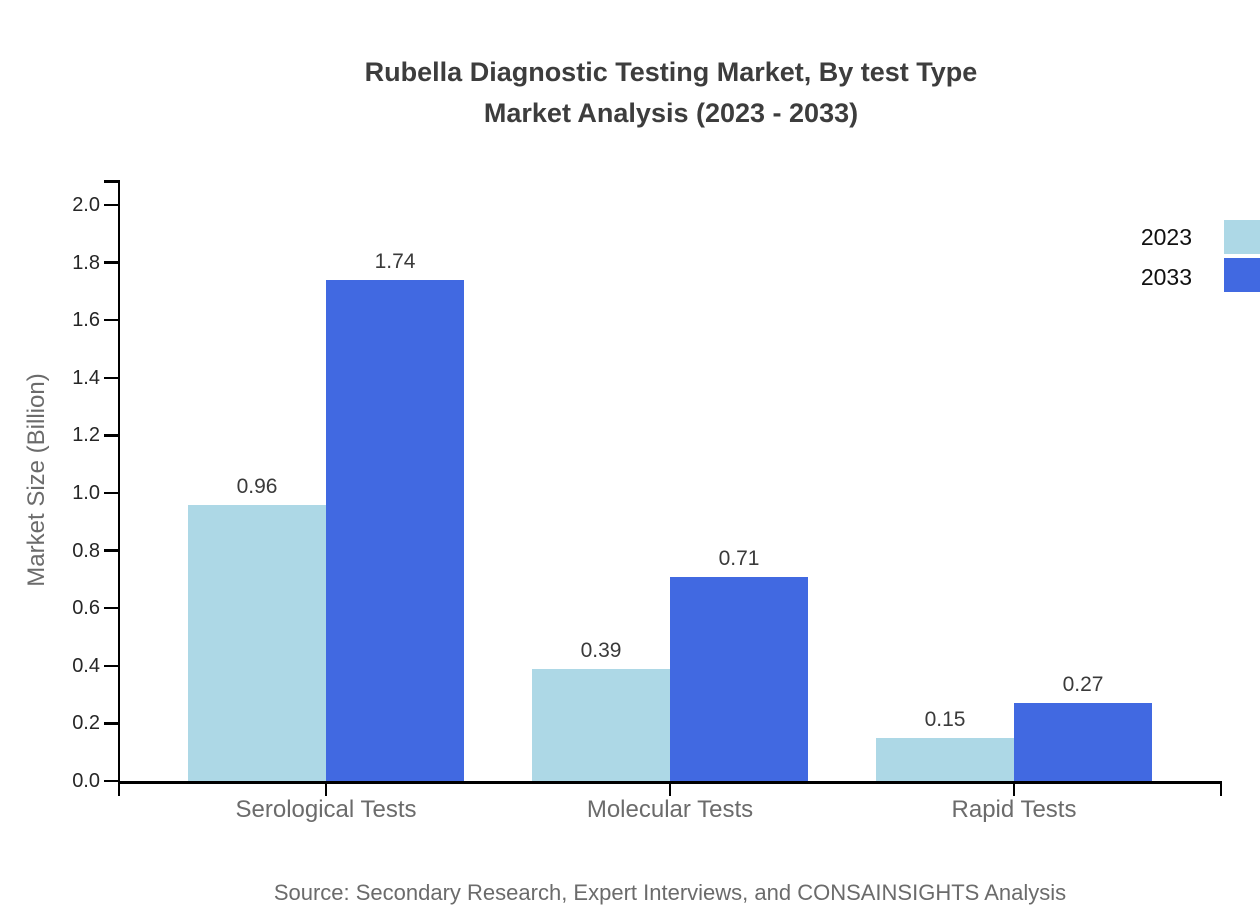 Image resolution: width=1260 pixels, height=920 pixels. What do you see at coordinates (326, 809) in the screenshot?
I see `category-label: Serological Tests` at bounding box center [326, 809].